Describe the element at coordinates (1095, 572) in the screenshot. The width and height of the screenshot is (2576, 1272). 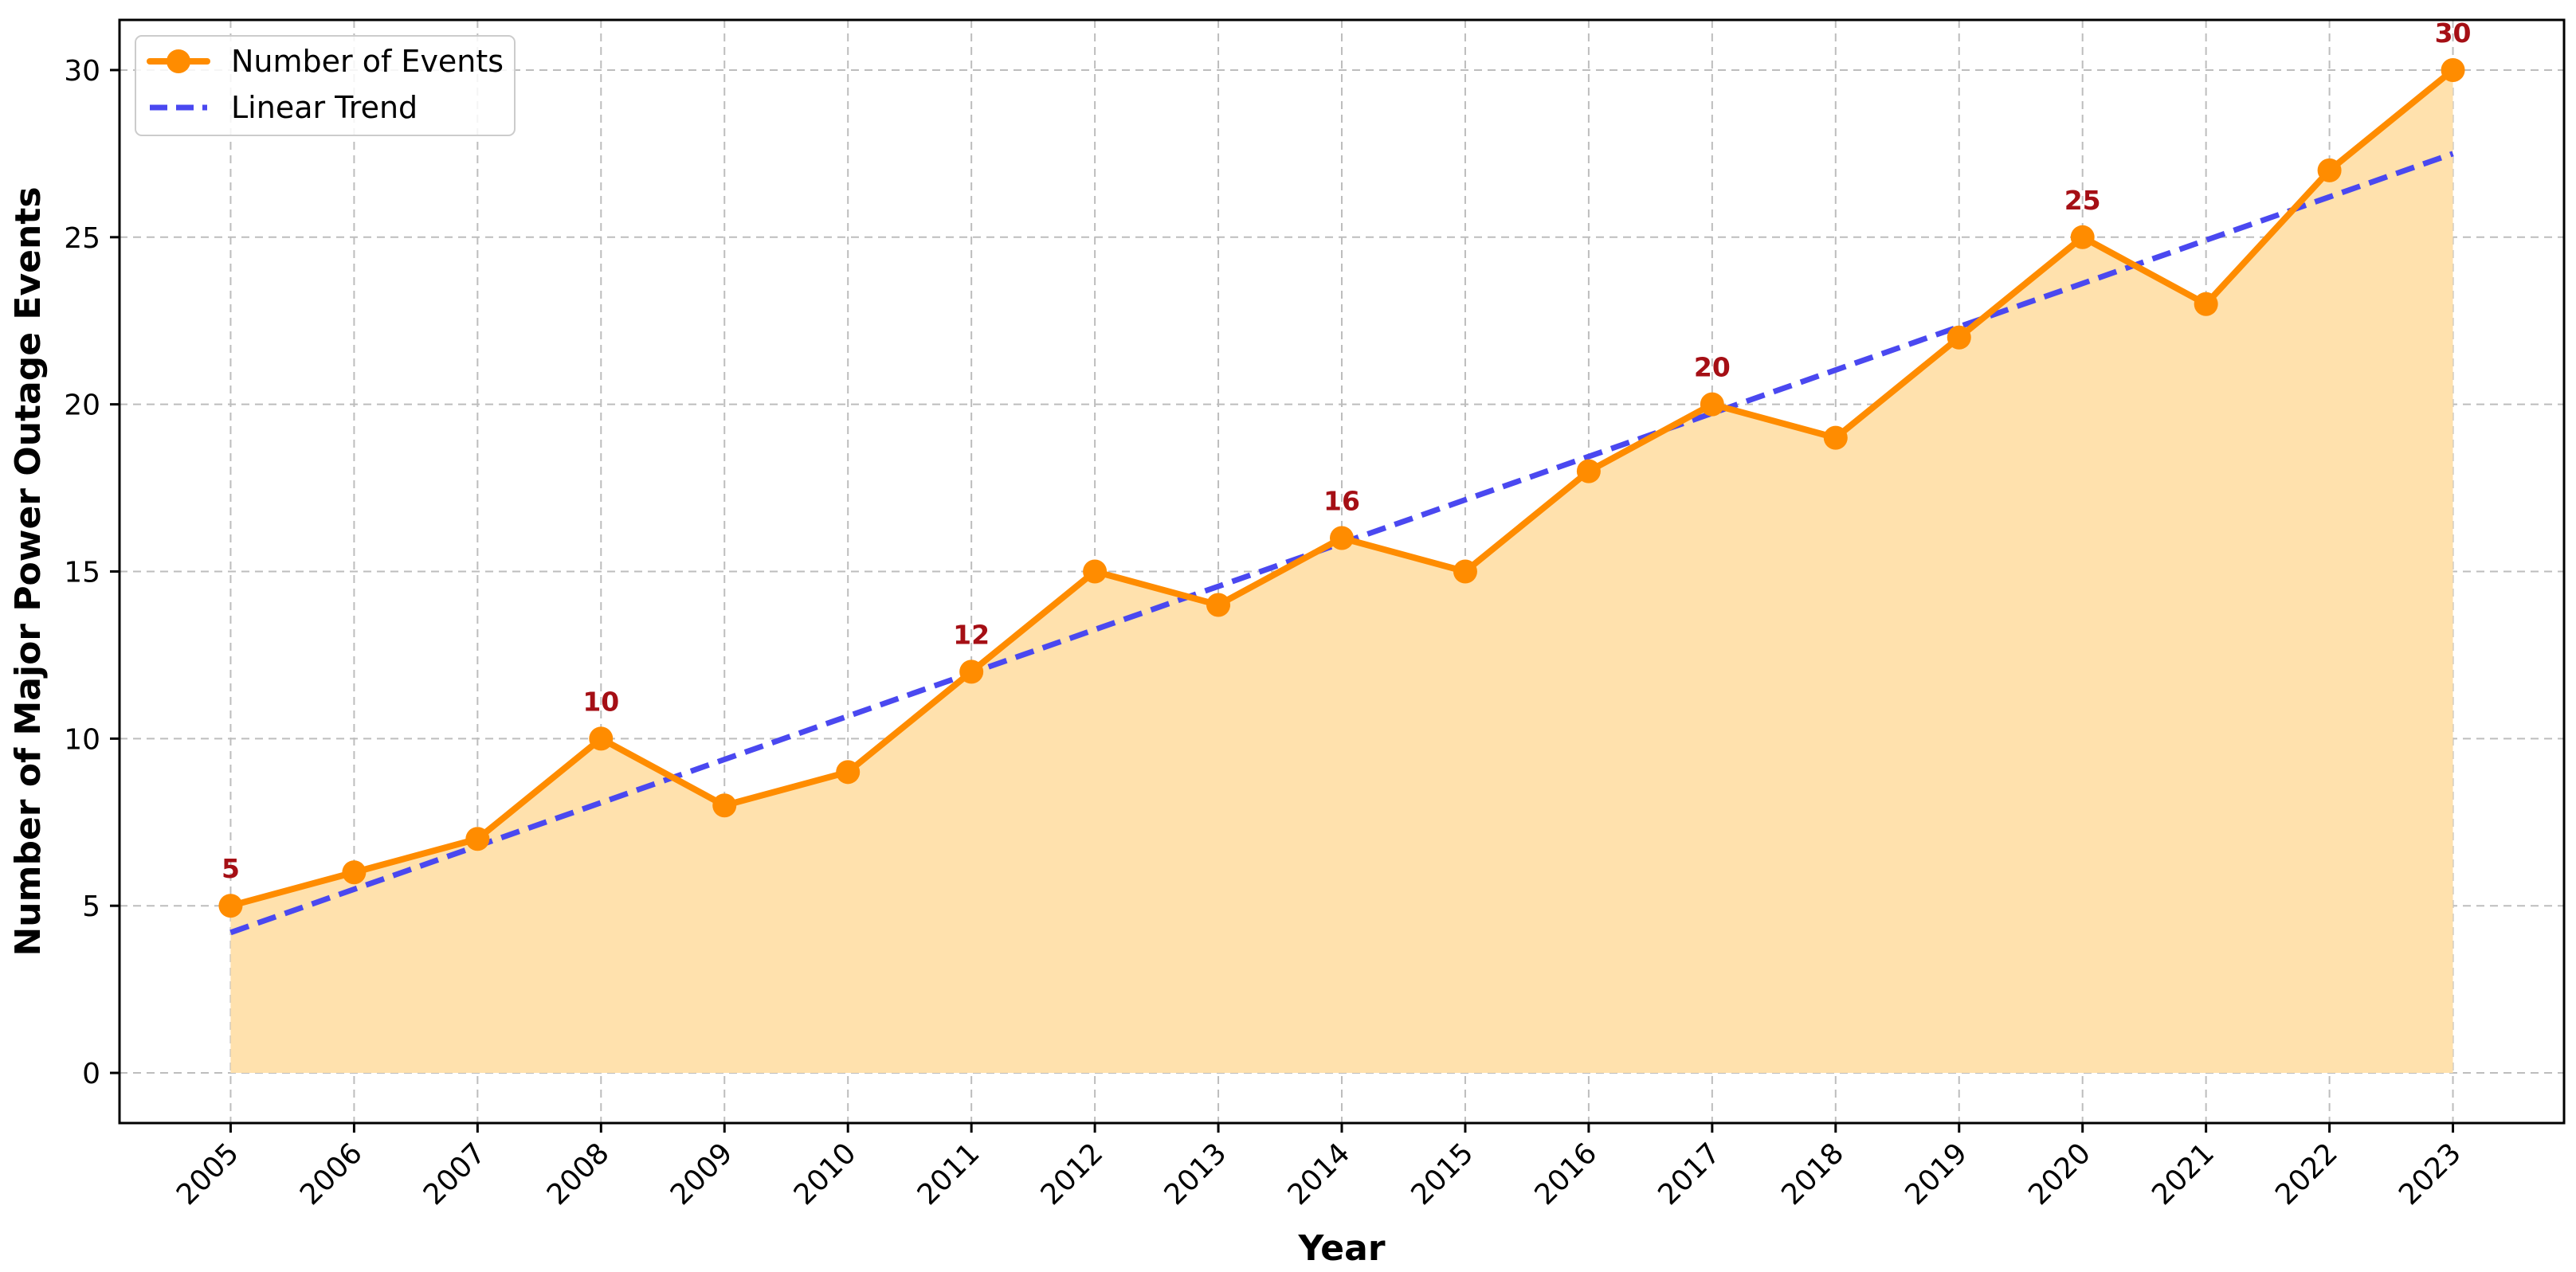
I see `event-marker-2012` at that location.